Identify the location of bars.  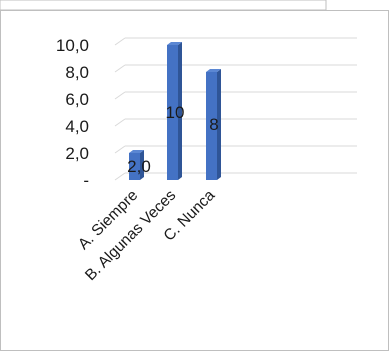
(175, 111).